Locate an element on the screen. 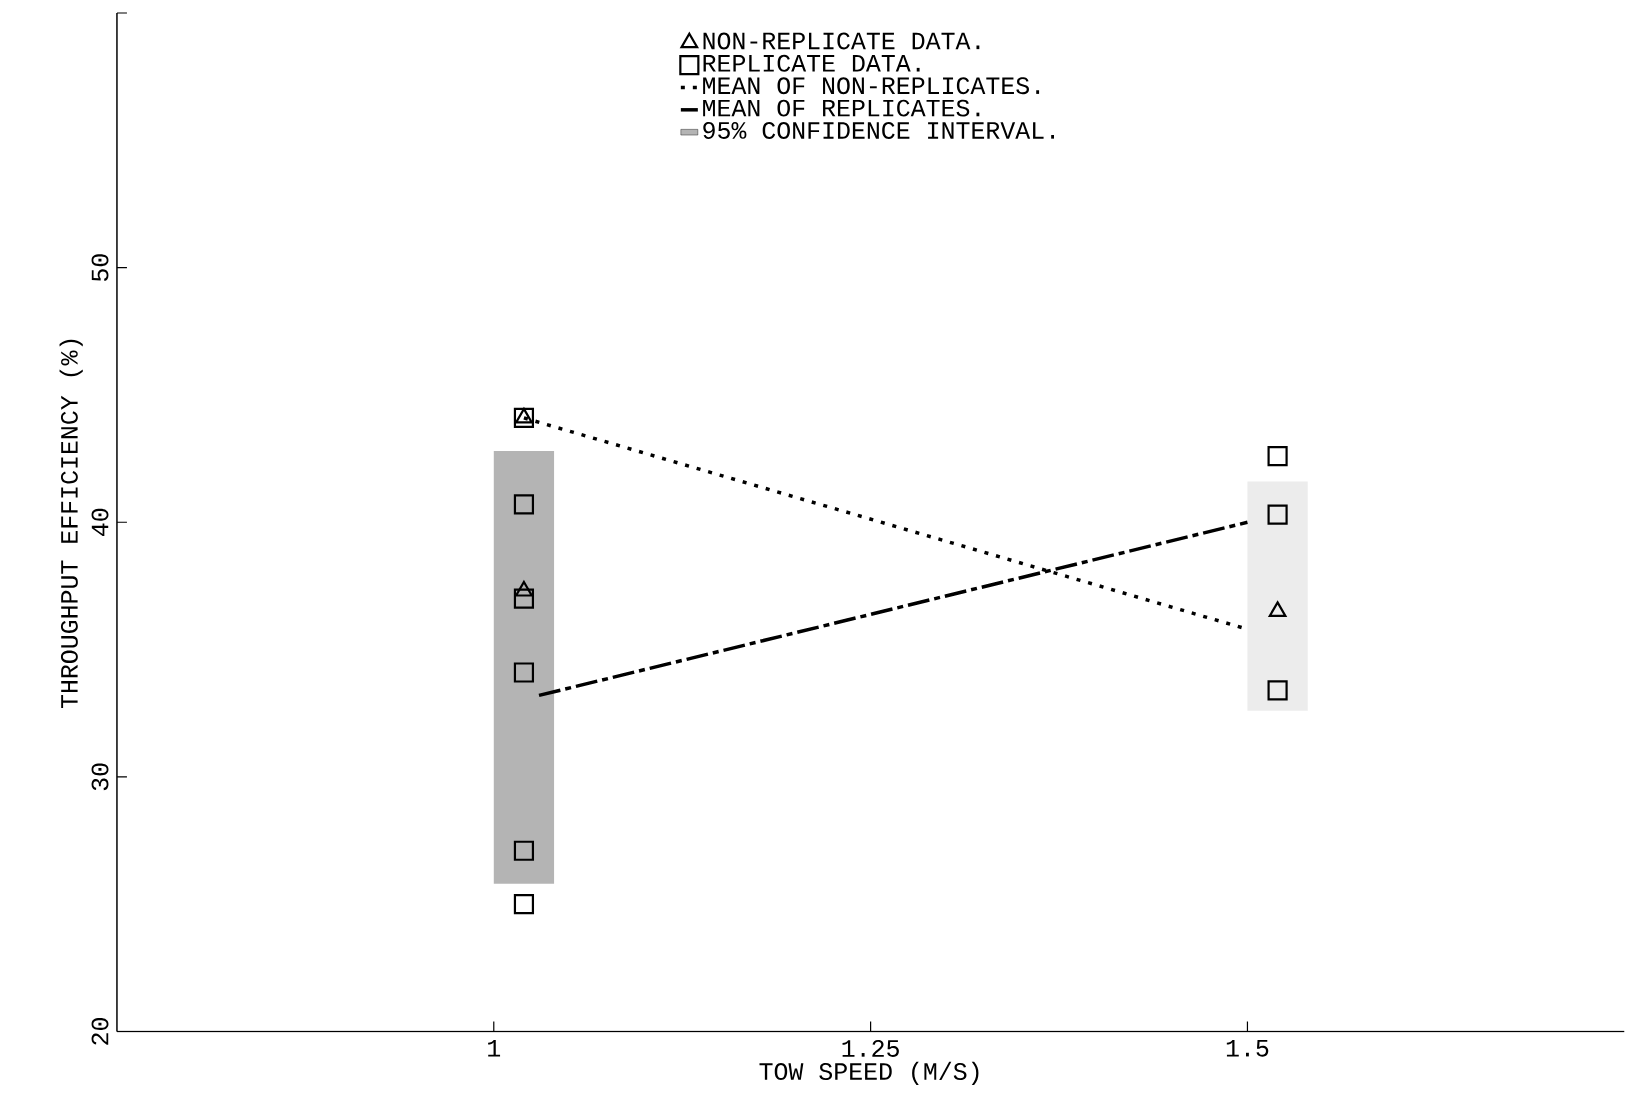  legend-label: NON-REPLICATE DATA. is located at coordinates (841, 41).